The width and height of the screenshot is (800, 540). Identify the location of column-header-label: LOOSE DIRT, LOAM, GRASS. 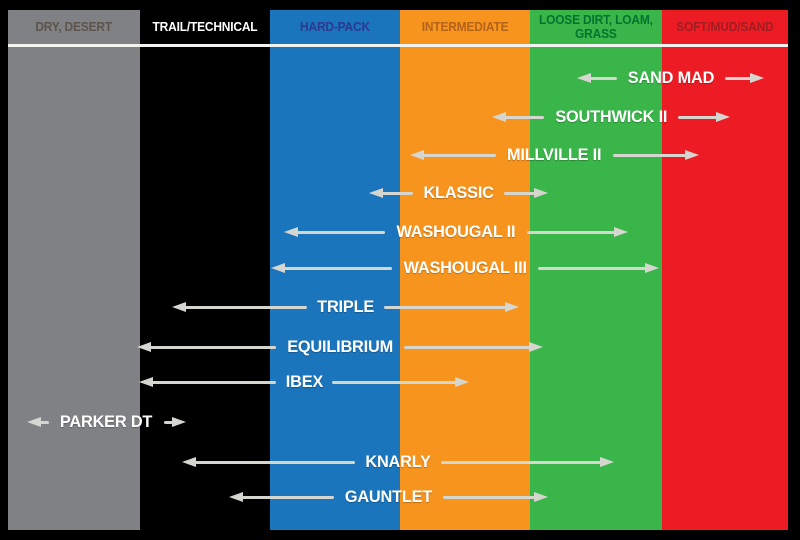
(596, 26).